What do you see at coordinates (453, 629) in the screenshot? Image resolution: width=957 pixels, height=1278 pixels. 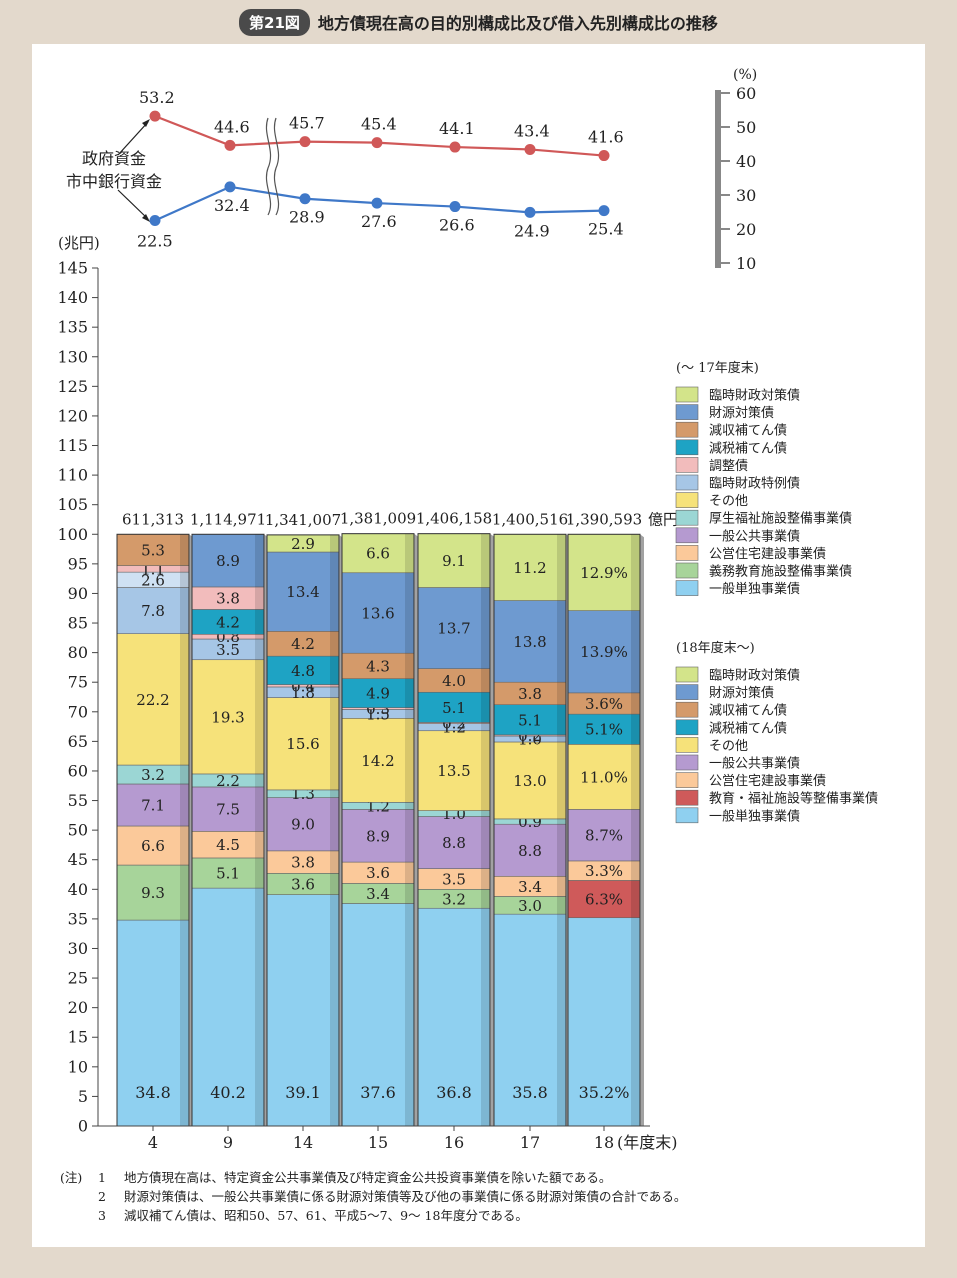 I see `bar-segment-label: 13.7` at bounding box center [453, 629].